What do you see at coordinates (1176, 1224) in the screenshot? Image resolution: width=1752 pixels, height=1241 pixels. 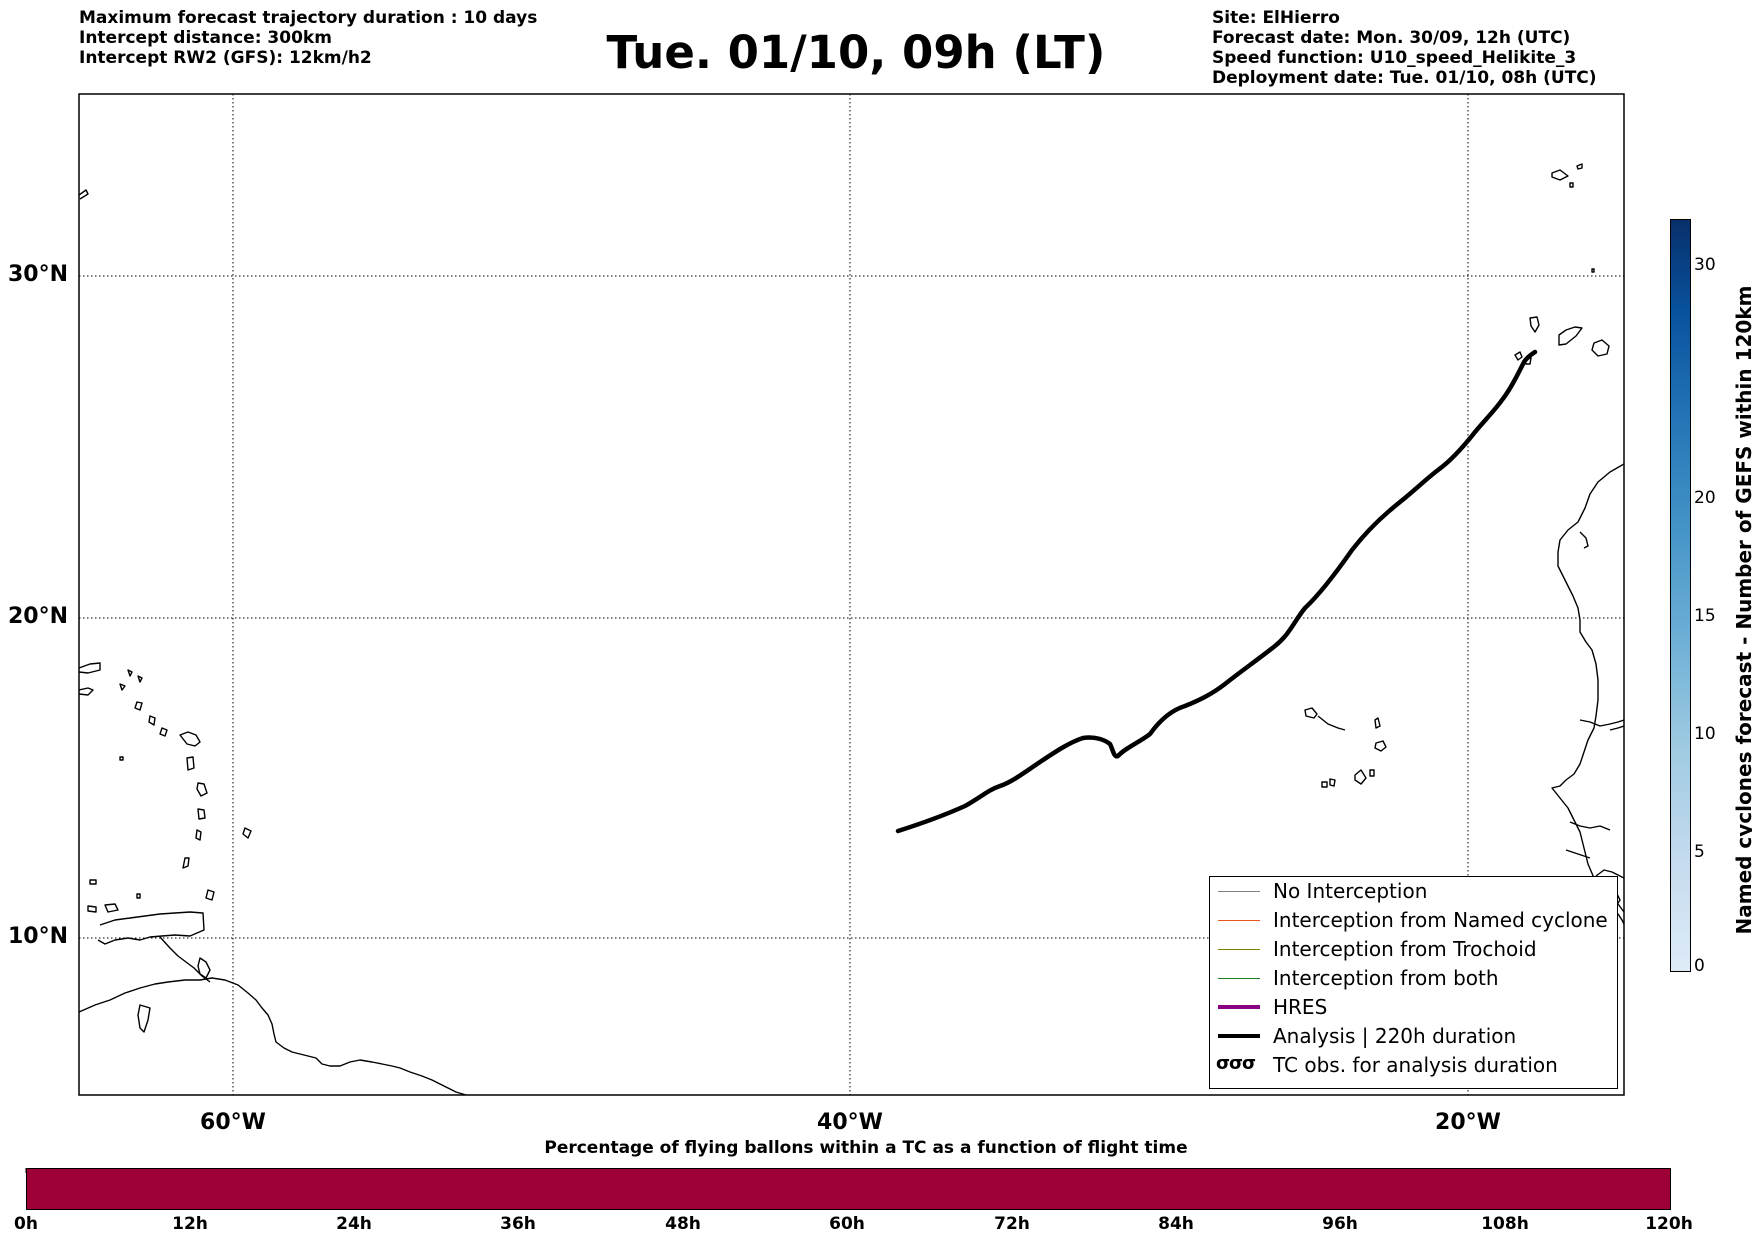 I see `time-tick: 84h` at bounding box center [1176, 1224].